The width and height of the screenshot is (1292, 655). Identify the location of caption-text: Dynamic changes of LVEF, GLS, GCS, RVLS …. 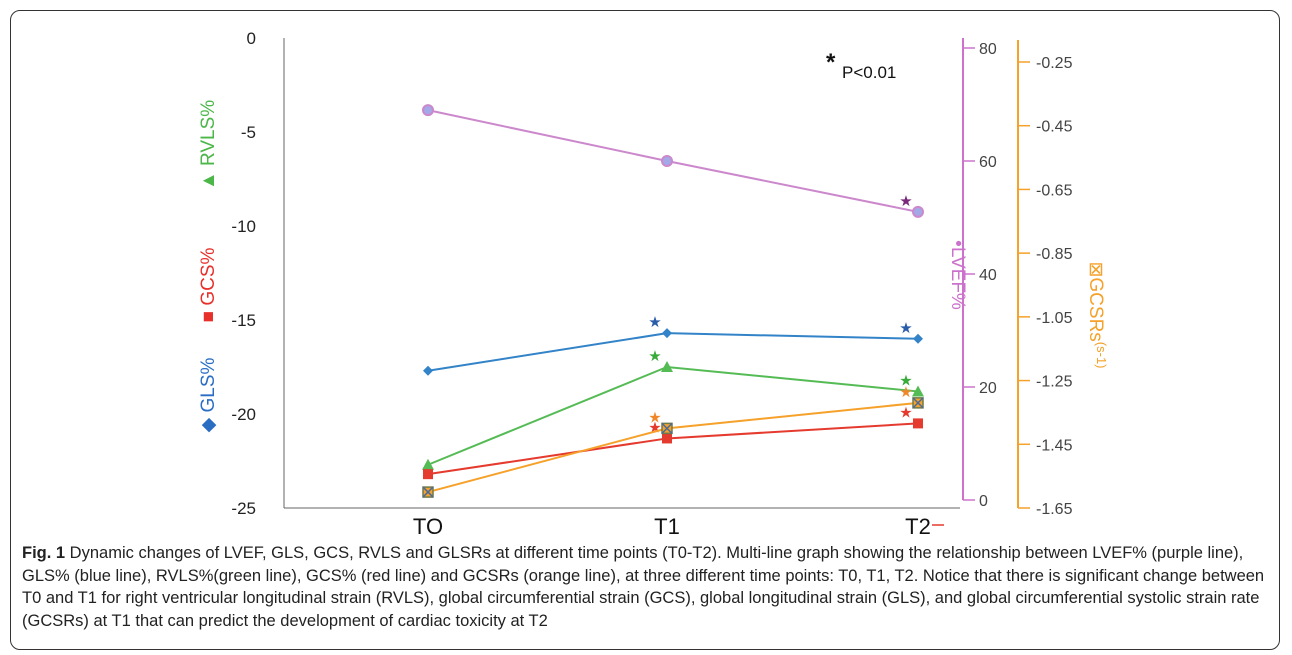
(643, 587).